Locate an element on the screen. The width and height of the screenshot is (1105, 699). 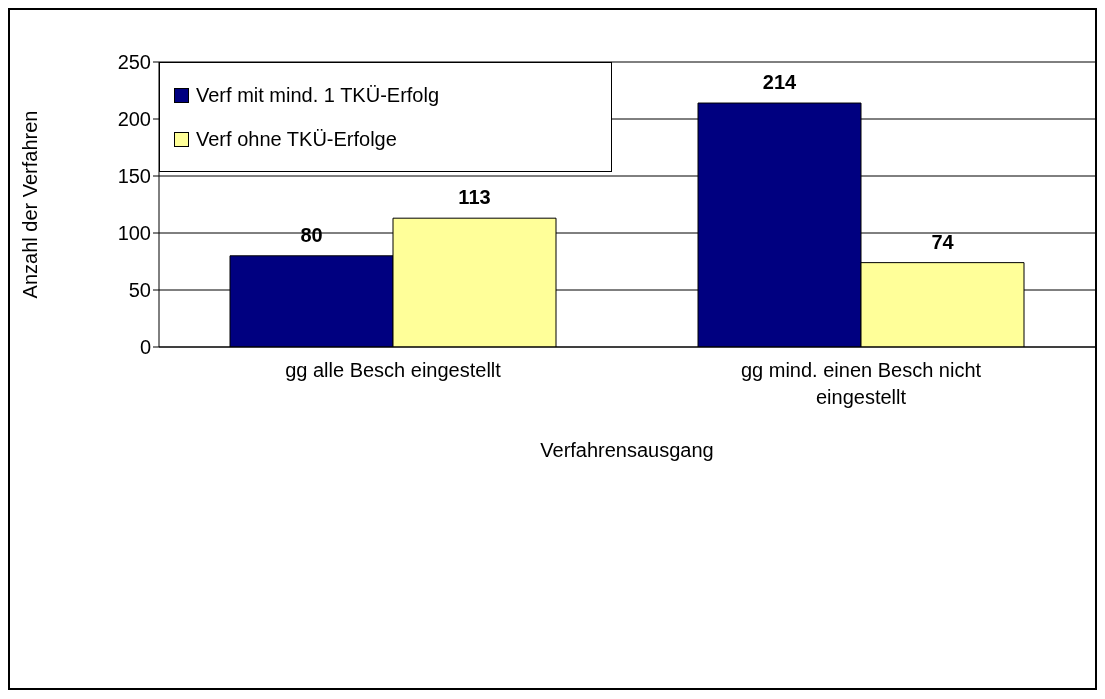
data-label: 113 is located at coordinates (474, 197).